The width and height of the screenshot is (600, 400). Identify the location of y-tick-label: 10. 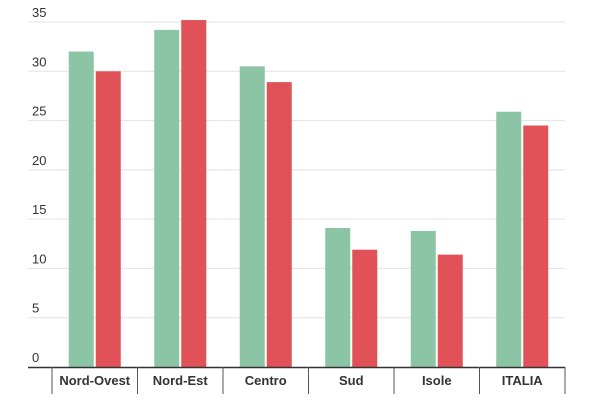
(39, 258).